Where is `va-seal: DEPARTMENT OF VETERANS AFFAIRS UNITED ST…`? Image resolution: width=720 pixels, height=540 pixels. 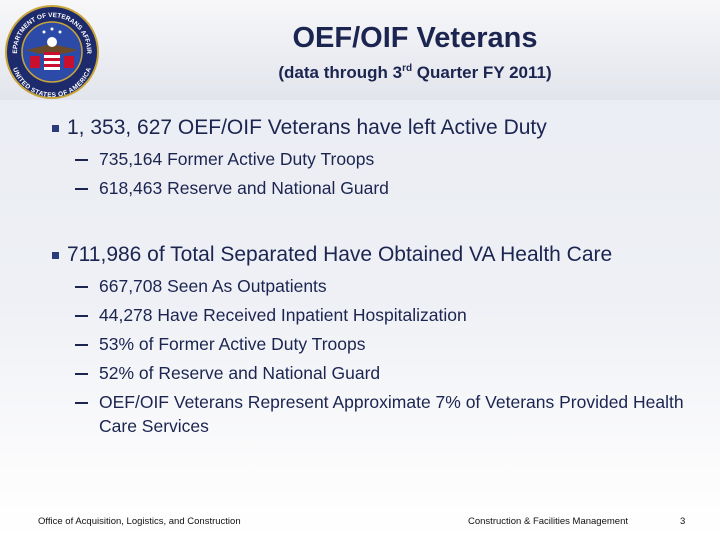
va-seal: DEPARTMENT OF VETERANS AFFAIRS UNITED ST… is located at coordinates (51, 51).